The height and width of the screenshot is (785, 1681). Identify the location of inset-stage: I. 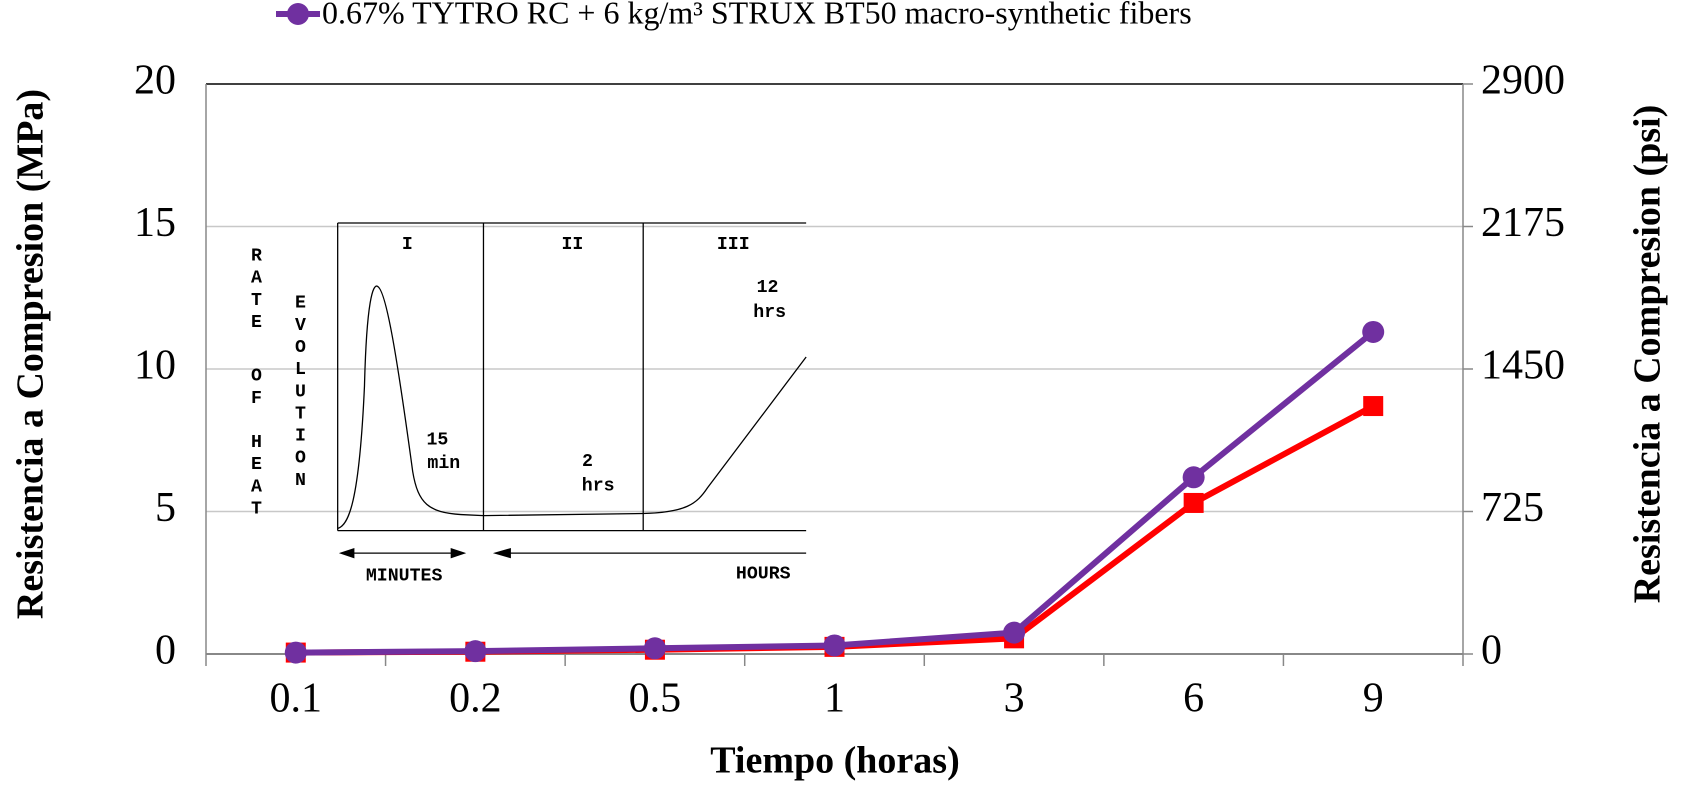
(407, 245).